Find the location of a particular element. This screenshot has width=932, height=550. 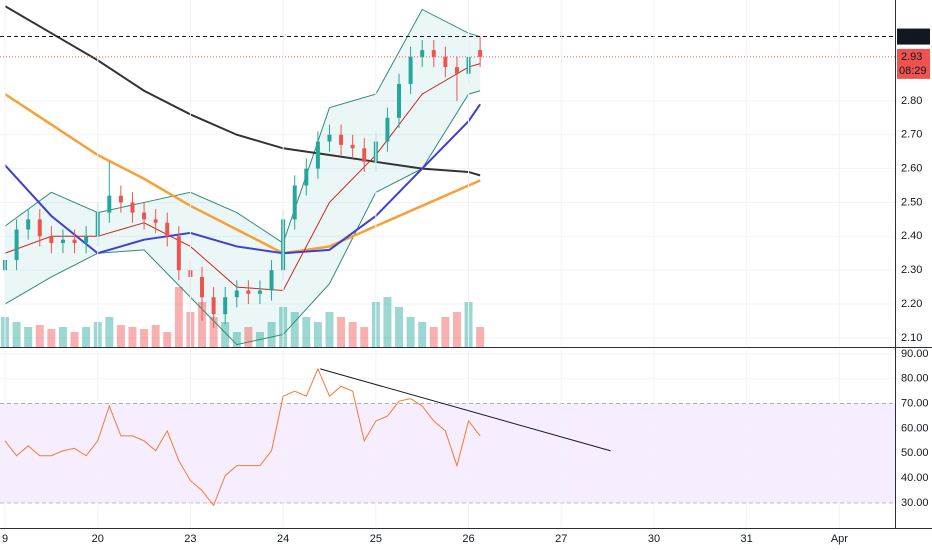

last-price-box is located at coordinates (913, 63).